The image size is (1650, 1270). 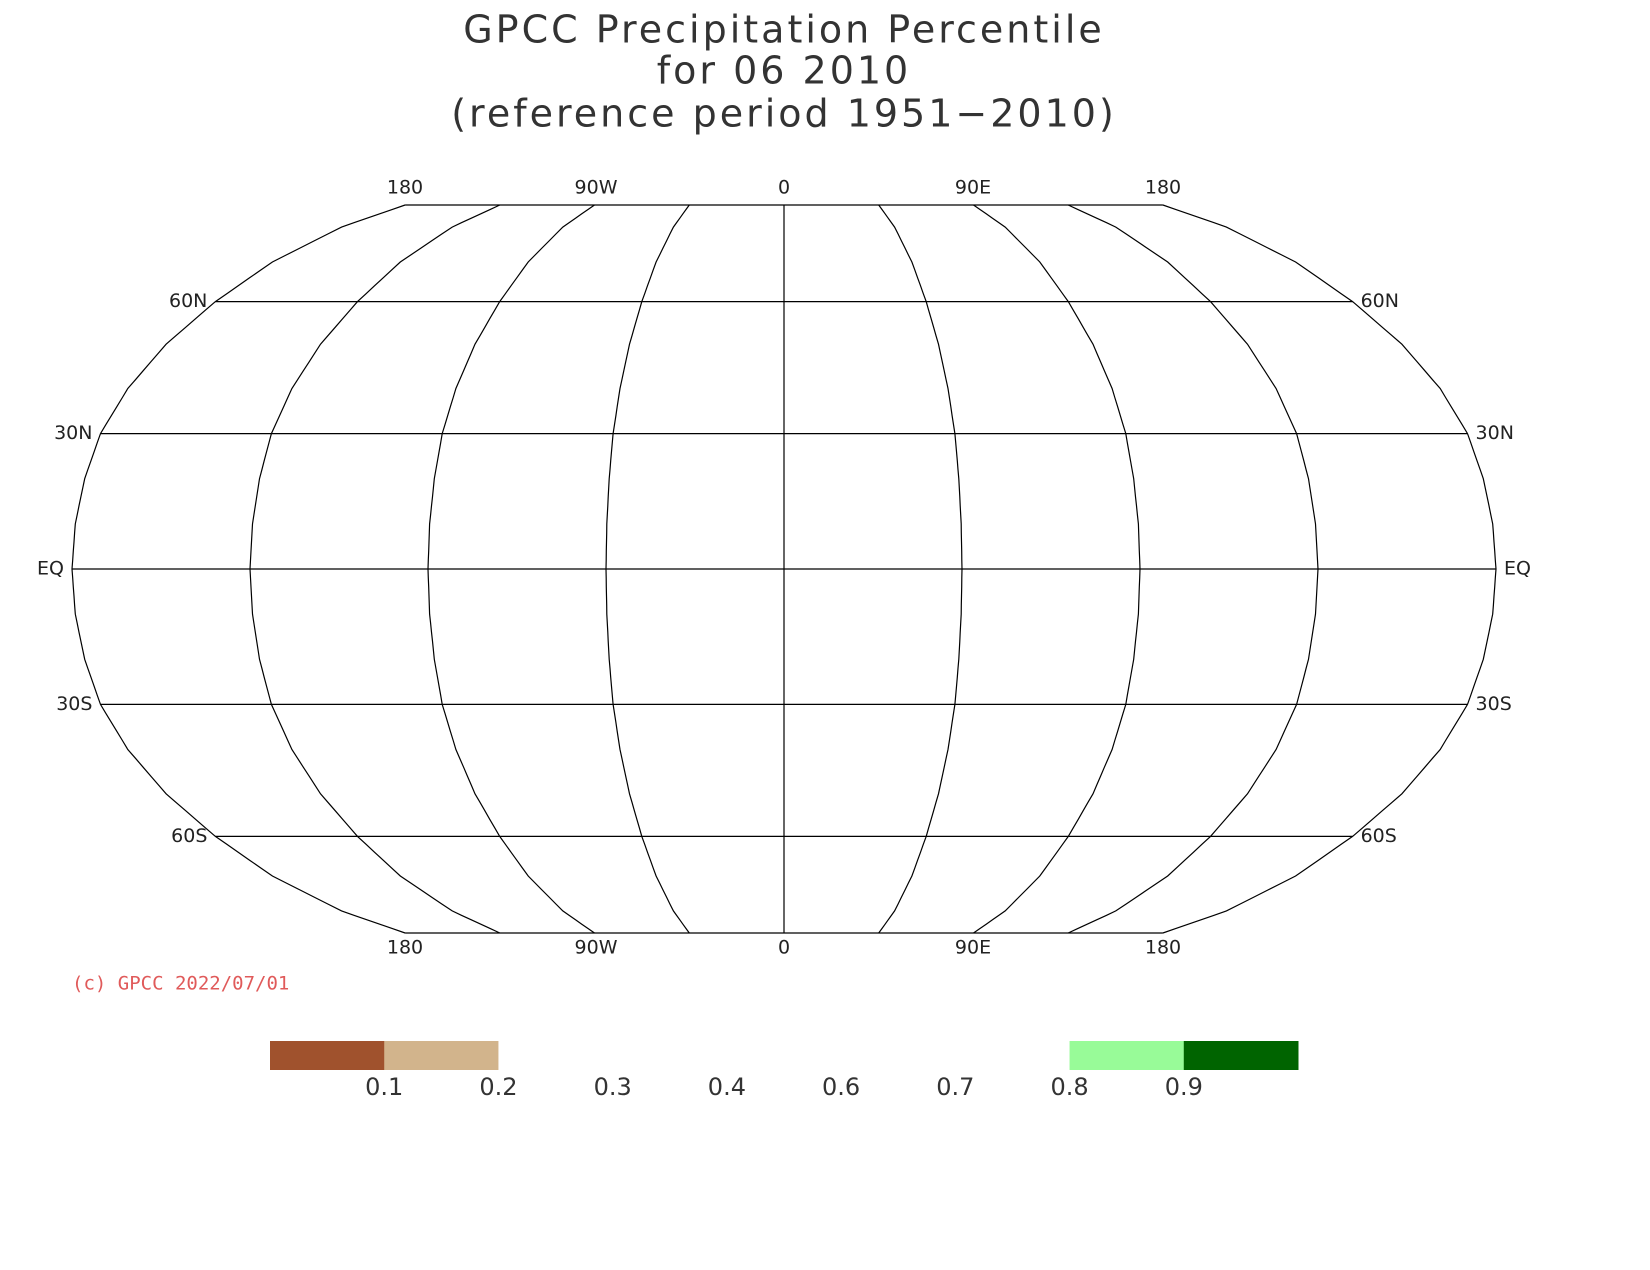 What do you see at coordinates (784, 114) in the screenshot?
I see `title-line: (reference period 1951−2010)` at bounding box center [784, 114].